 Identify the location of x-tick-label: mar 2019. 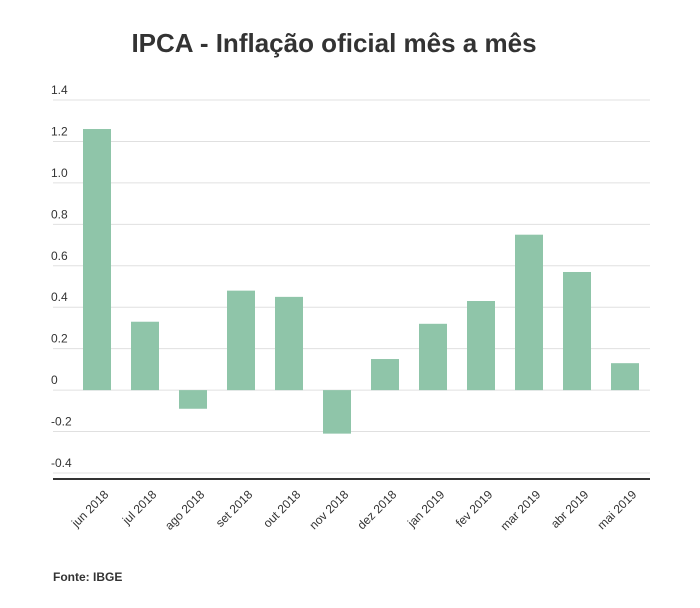
(521, 510).